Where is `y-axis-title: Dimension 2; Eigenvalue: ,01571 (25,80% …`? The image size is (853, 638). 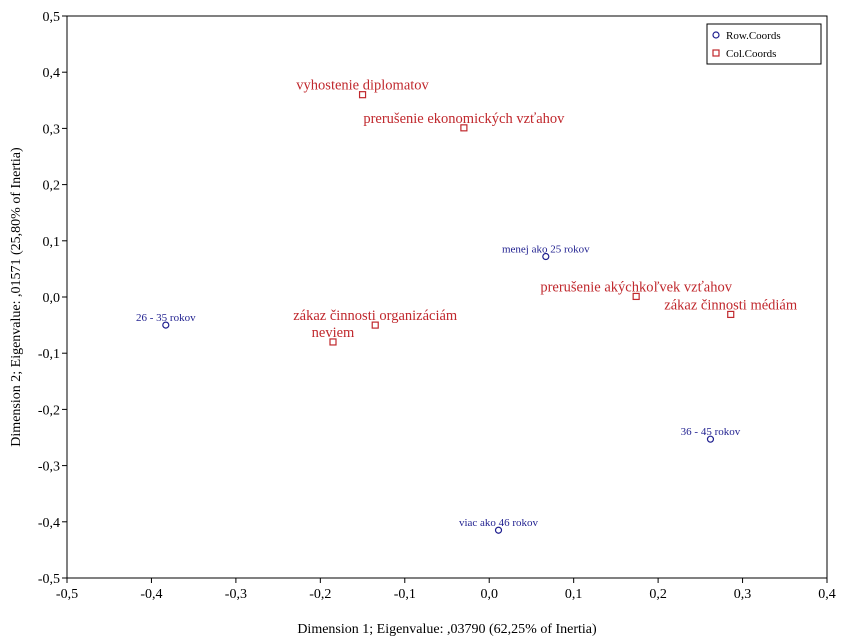 y-axis-title: Dimension 2; Eigenvalue: ,01571 (25,80% … is located at coordinates (16, 297).